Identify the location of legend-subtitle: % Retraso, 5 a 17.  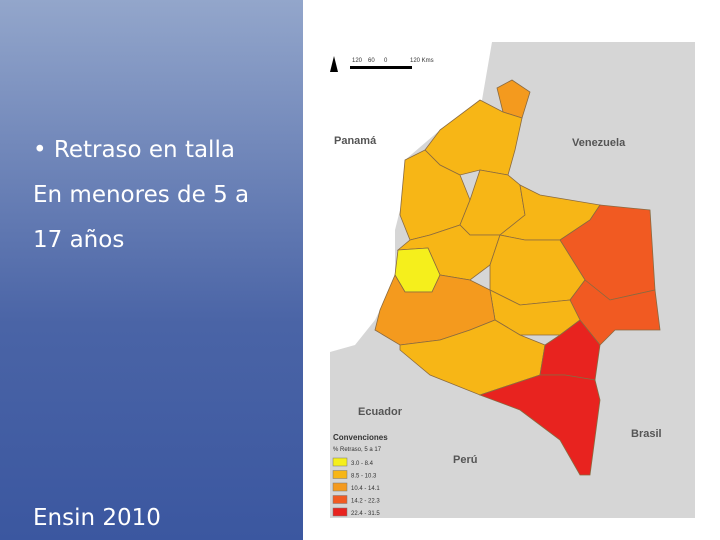
(357, 450).